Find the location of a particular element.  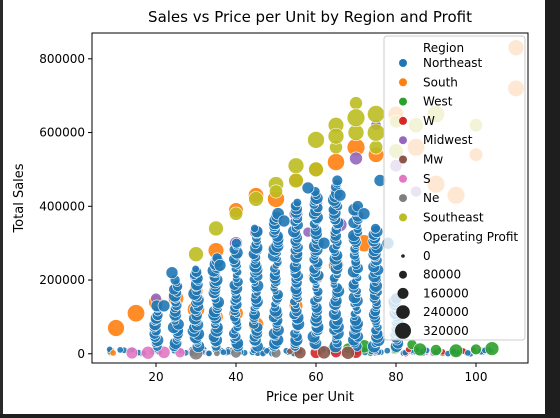

y-axis-ticks: 0 200000 400000 600000 800000 is located at coordinates (65, 206).